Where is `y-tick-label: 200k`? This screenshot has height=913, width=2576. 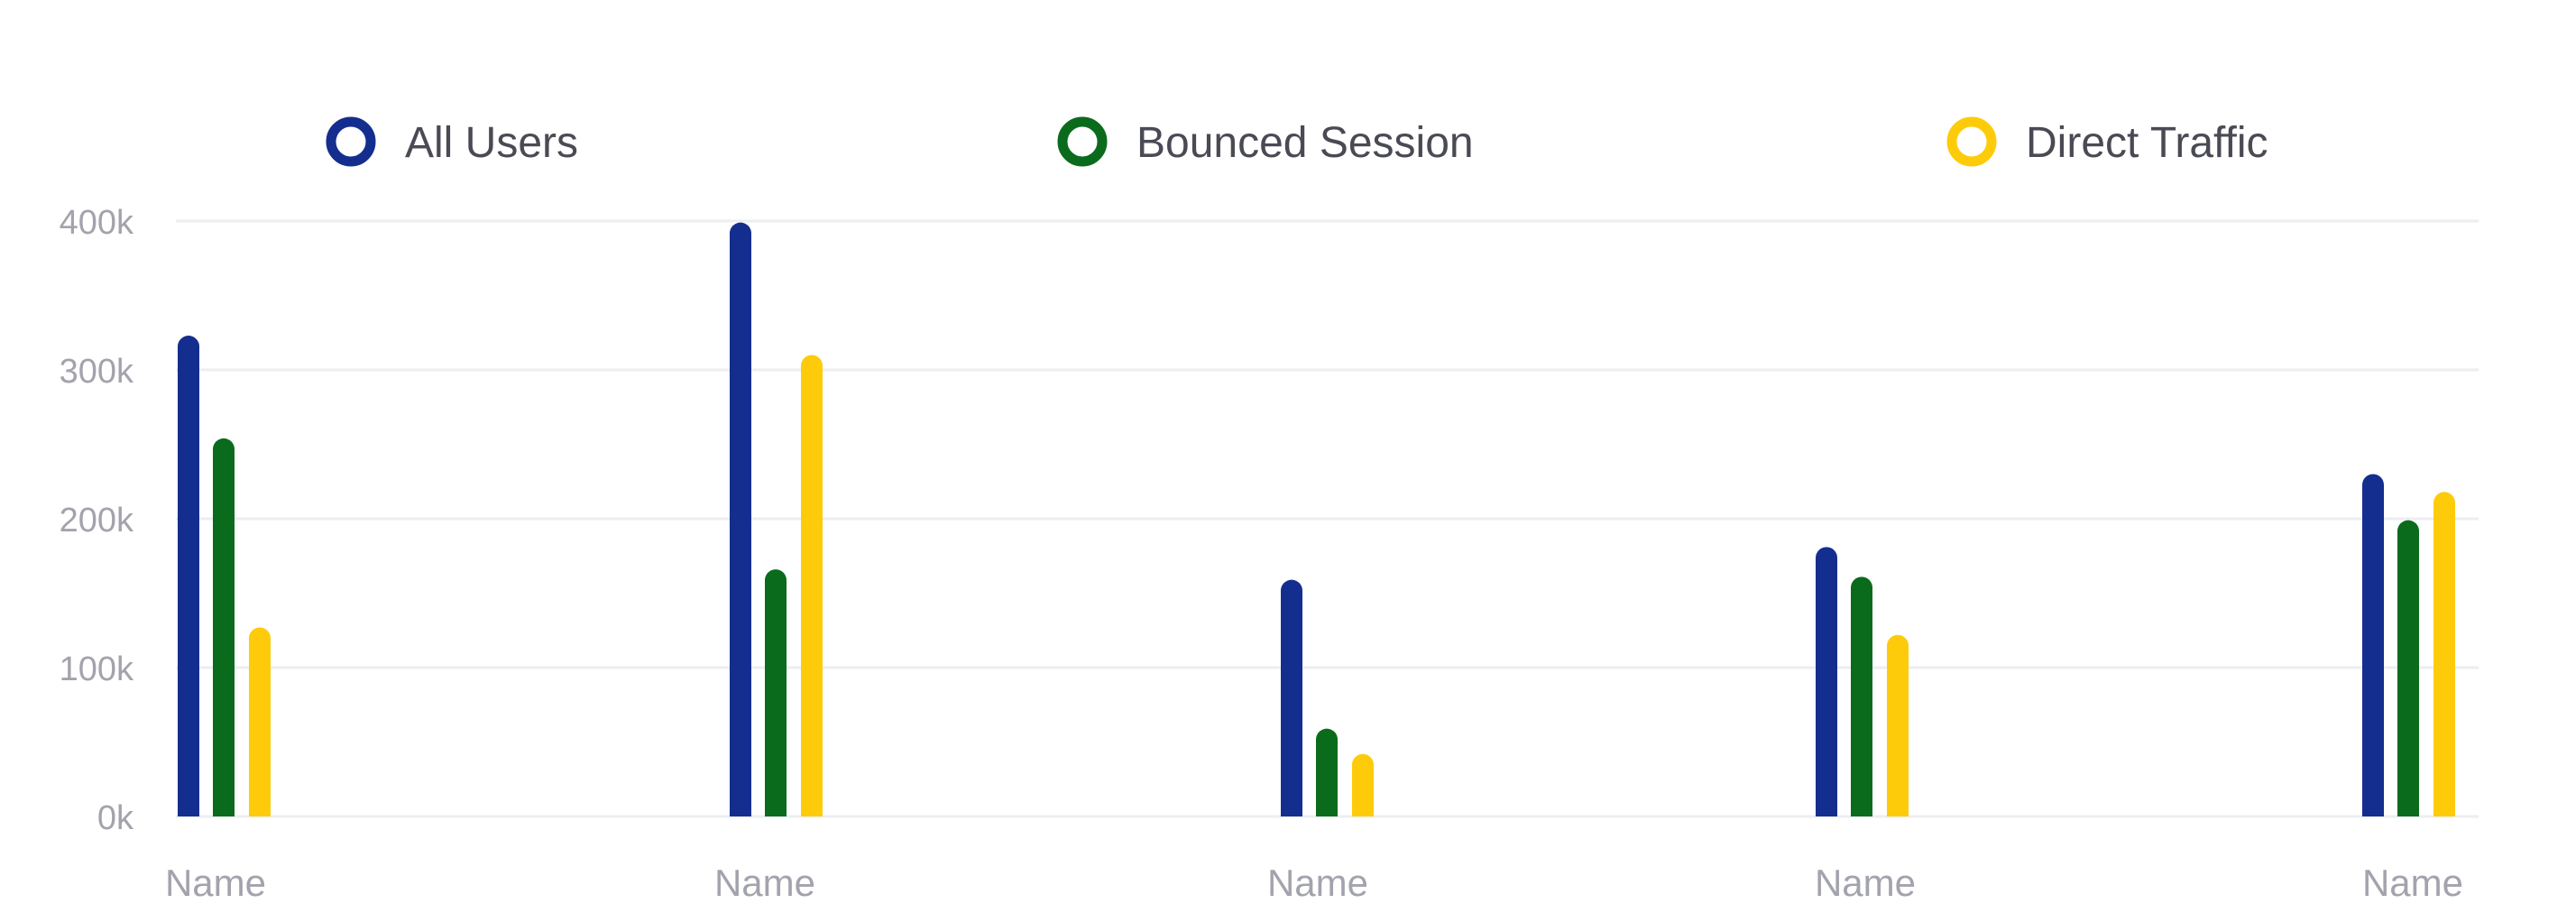
y-tick-label: 200k is located at coordinates (97, 521).